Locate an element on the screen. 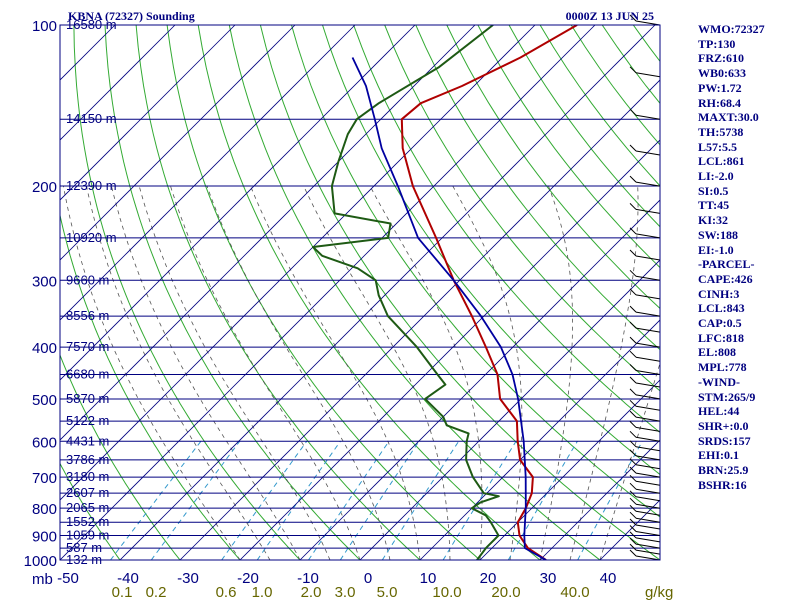  temperature-label: 10 is located at coordinates (428, 578).